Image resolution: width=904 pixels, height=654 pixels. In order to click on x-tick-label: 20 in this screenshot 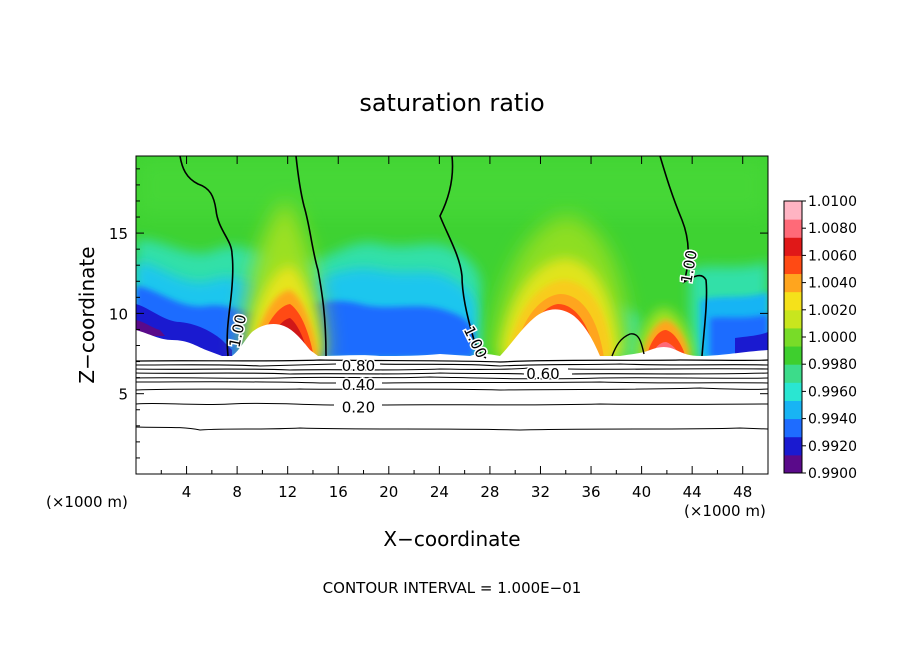, I will do `click(388, 492)`.